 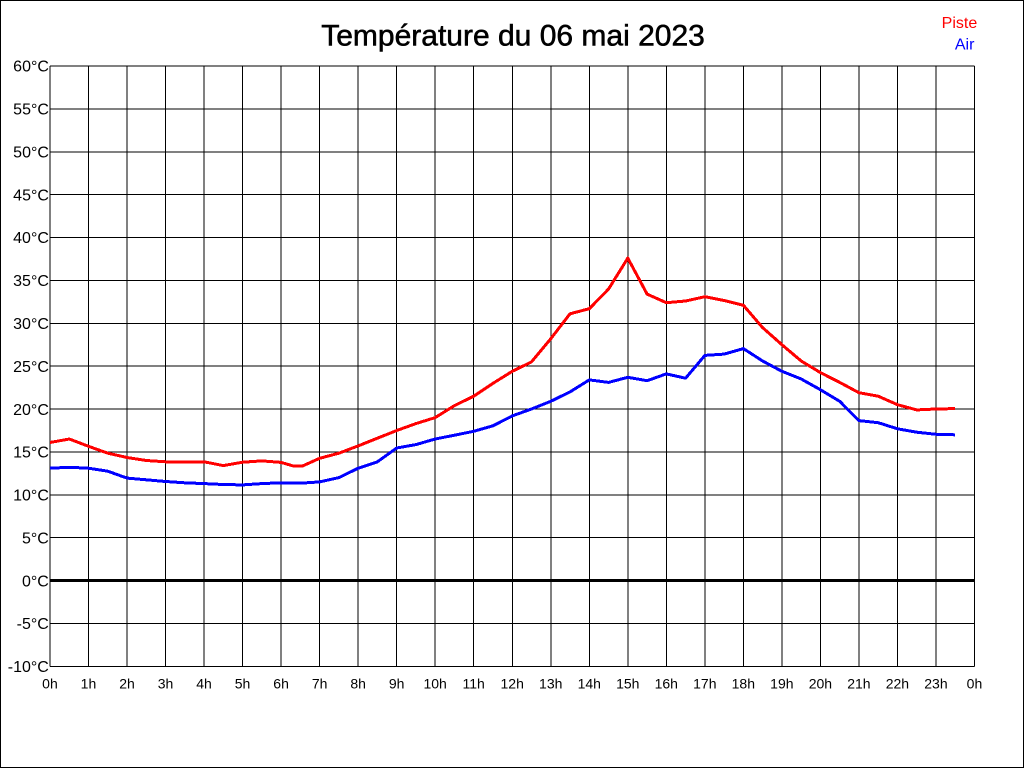 I want to click on svg-text: 2h, so click(x=127, y=684).